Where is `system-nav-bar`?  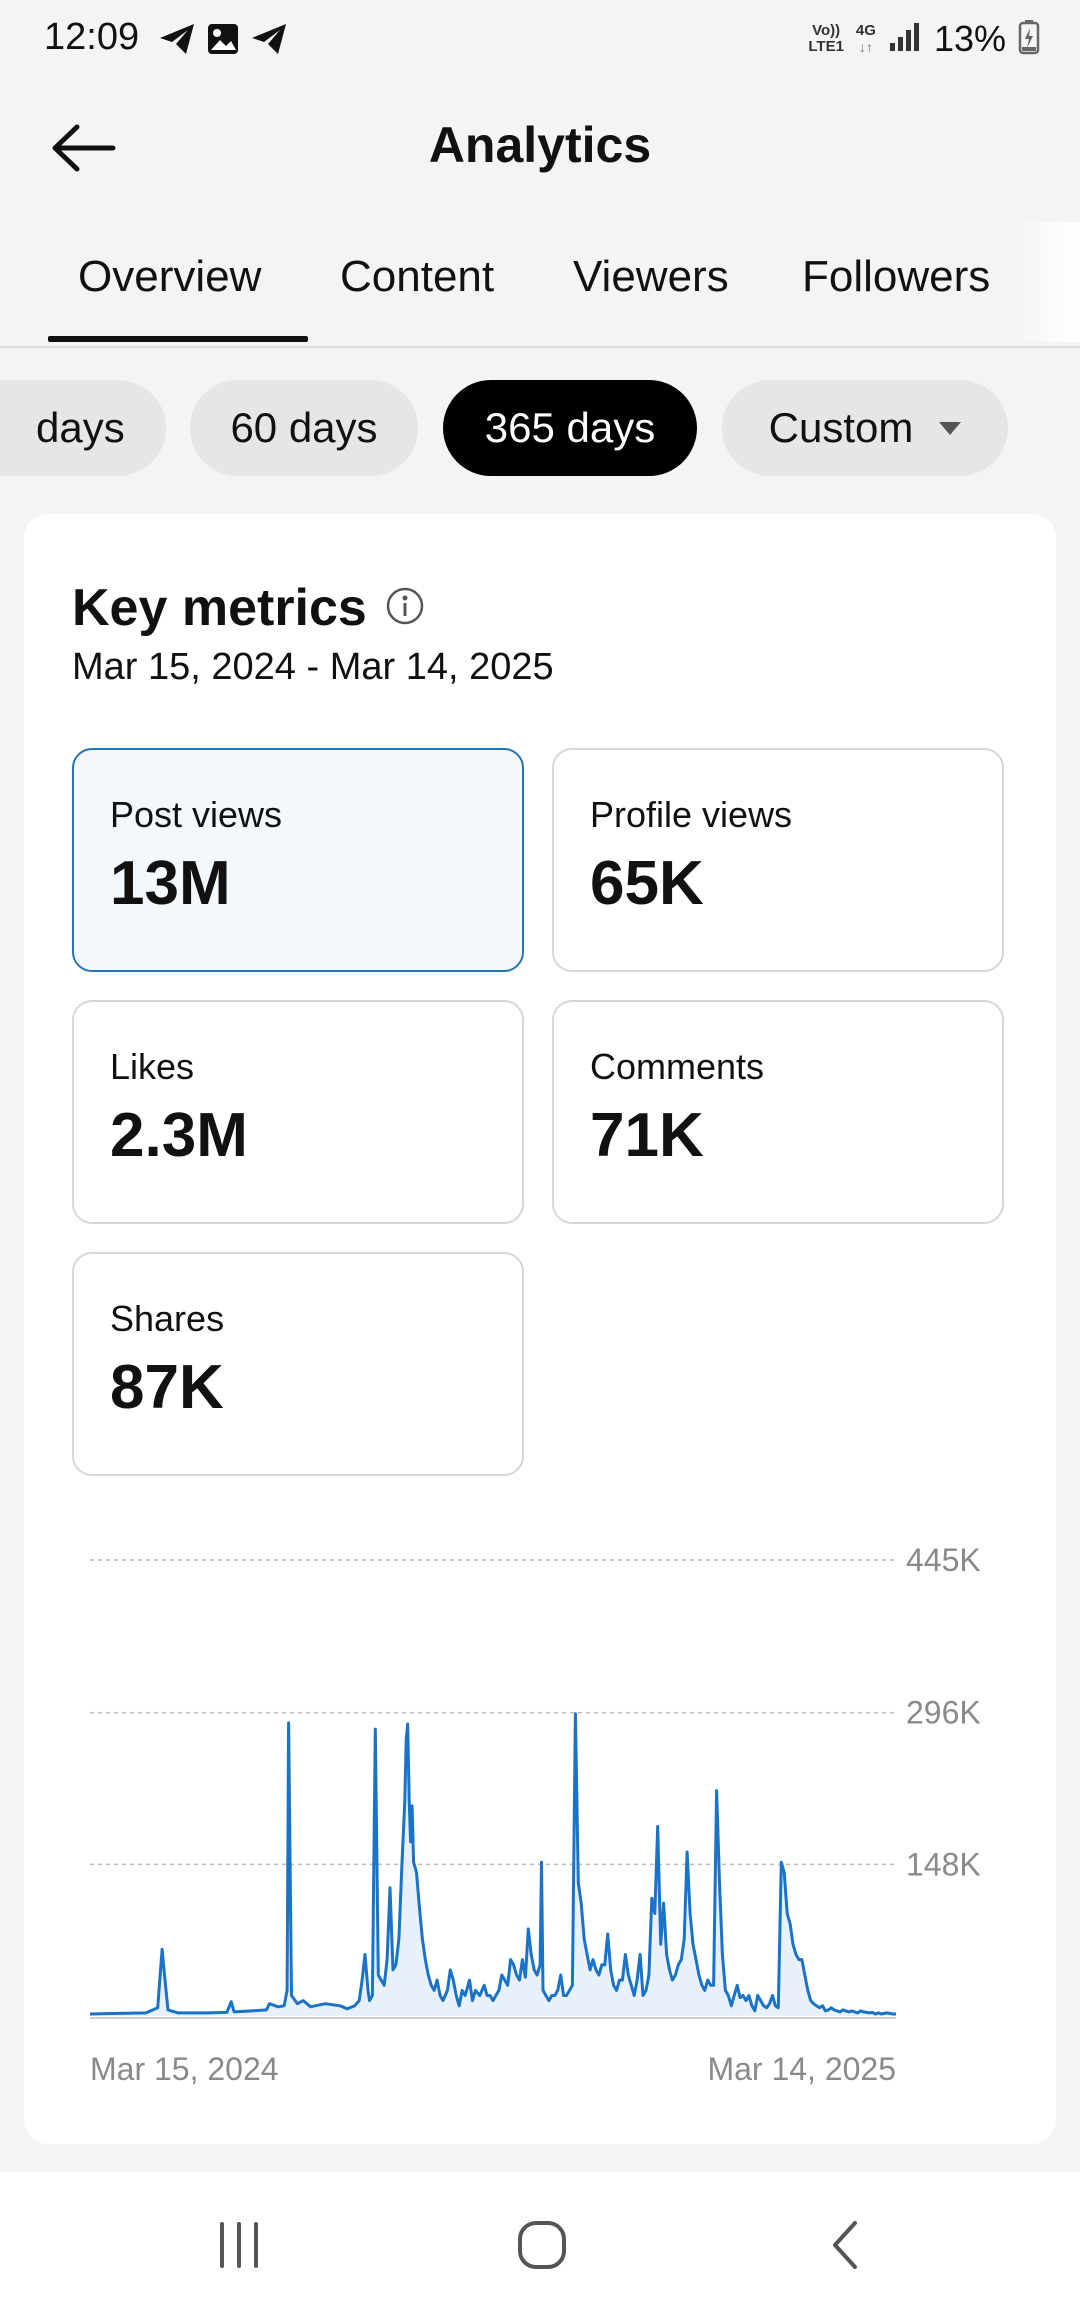 system-nav-bar is located at coordinates (540, 2244).